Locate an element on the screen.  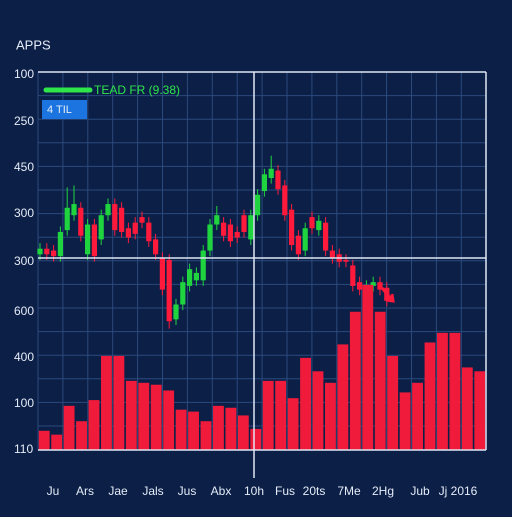
chart-title: APPS is located at coordinates (33, 44).